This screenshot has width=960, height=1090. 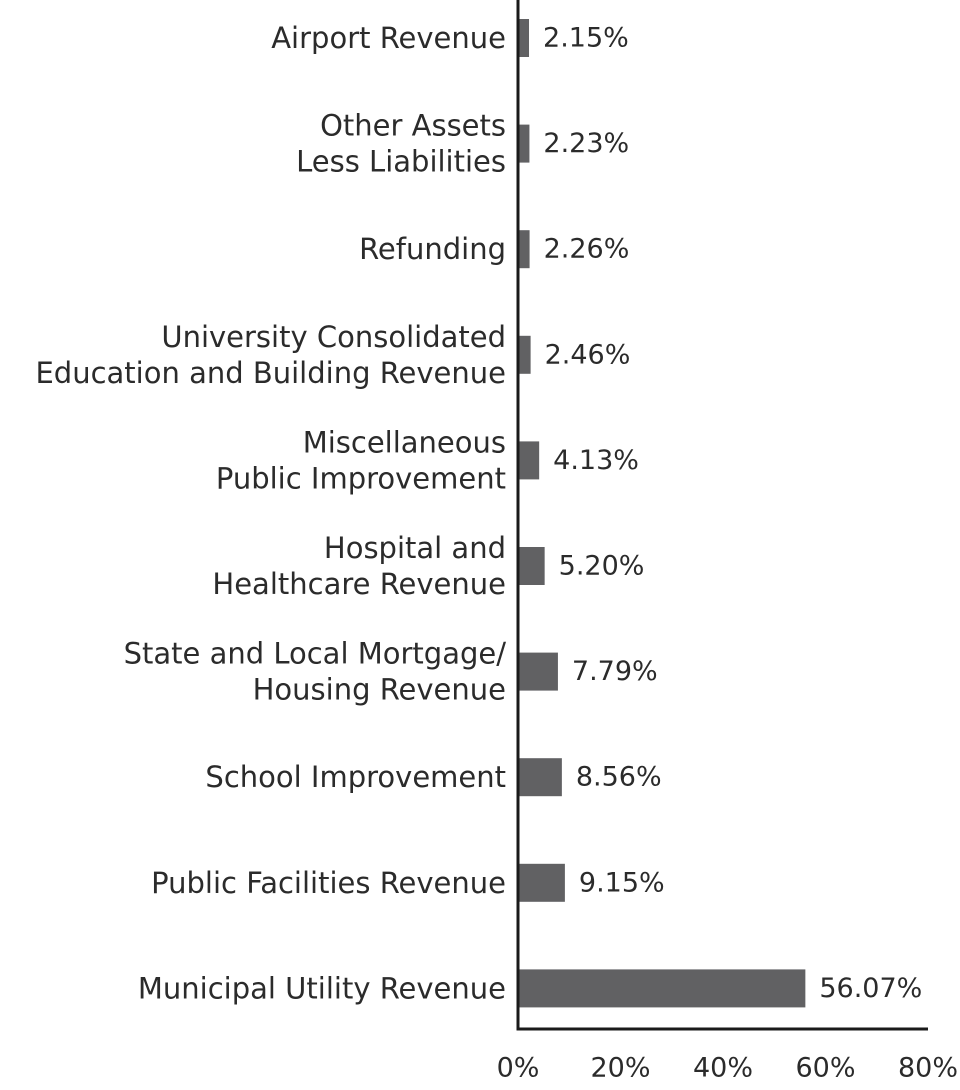 What do you see at coordinates (586, 38) in the screenshot?
I see `bar-value-label: 2.15%` at bounding box center [586, 38].